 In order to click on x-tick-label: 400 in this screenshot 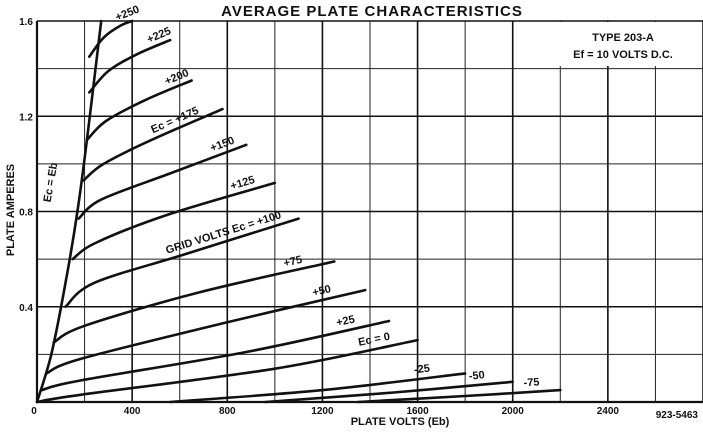, I will do `click(132, 411)`.